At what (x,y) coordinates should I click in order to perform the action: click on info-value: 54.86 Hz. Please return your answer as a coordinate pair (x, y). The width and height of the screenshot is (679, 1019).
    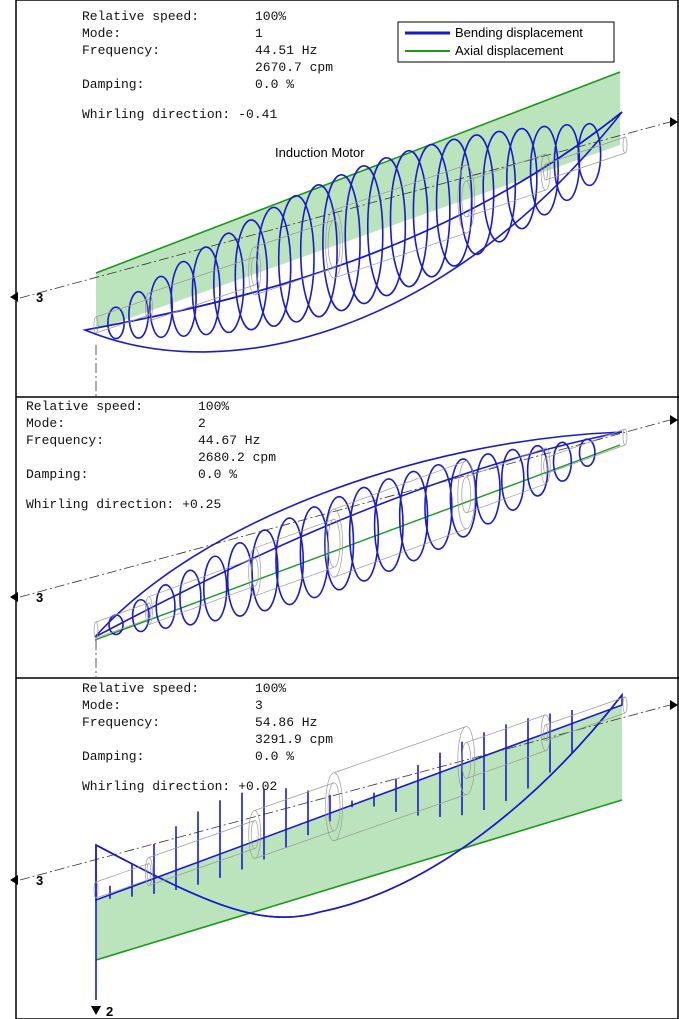
    Looking at the image, I should click on (286, 722).